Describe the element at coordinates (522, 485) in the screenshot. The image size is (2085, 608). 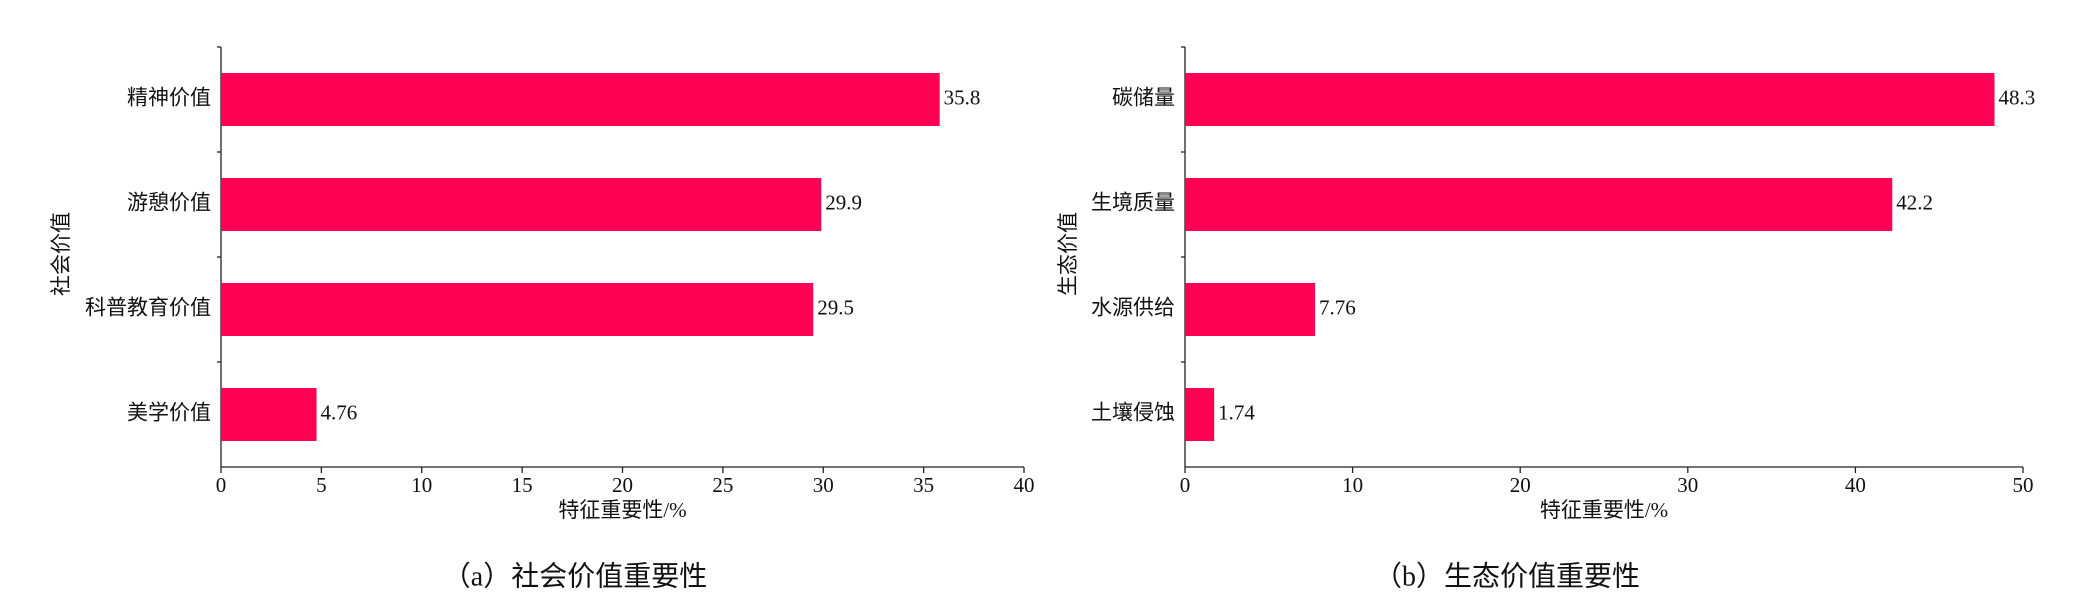
I see `x-tick-label: 15` at that location.